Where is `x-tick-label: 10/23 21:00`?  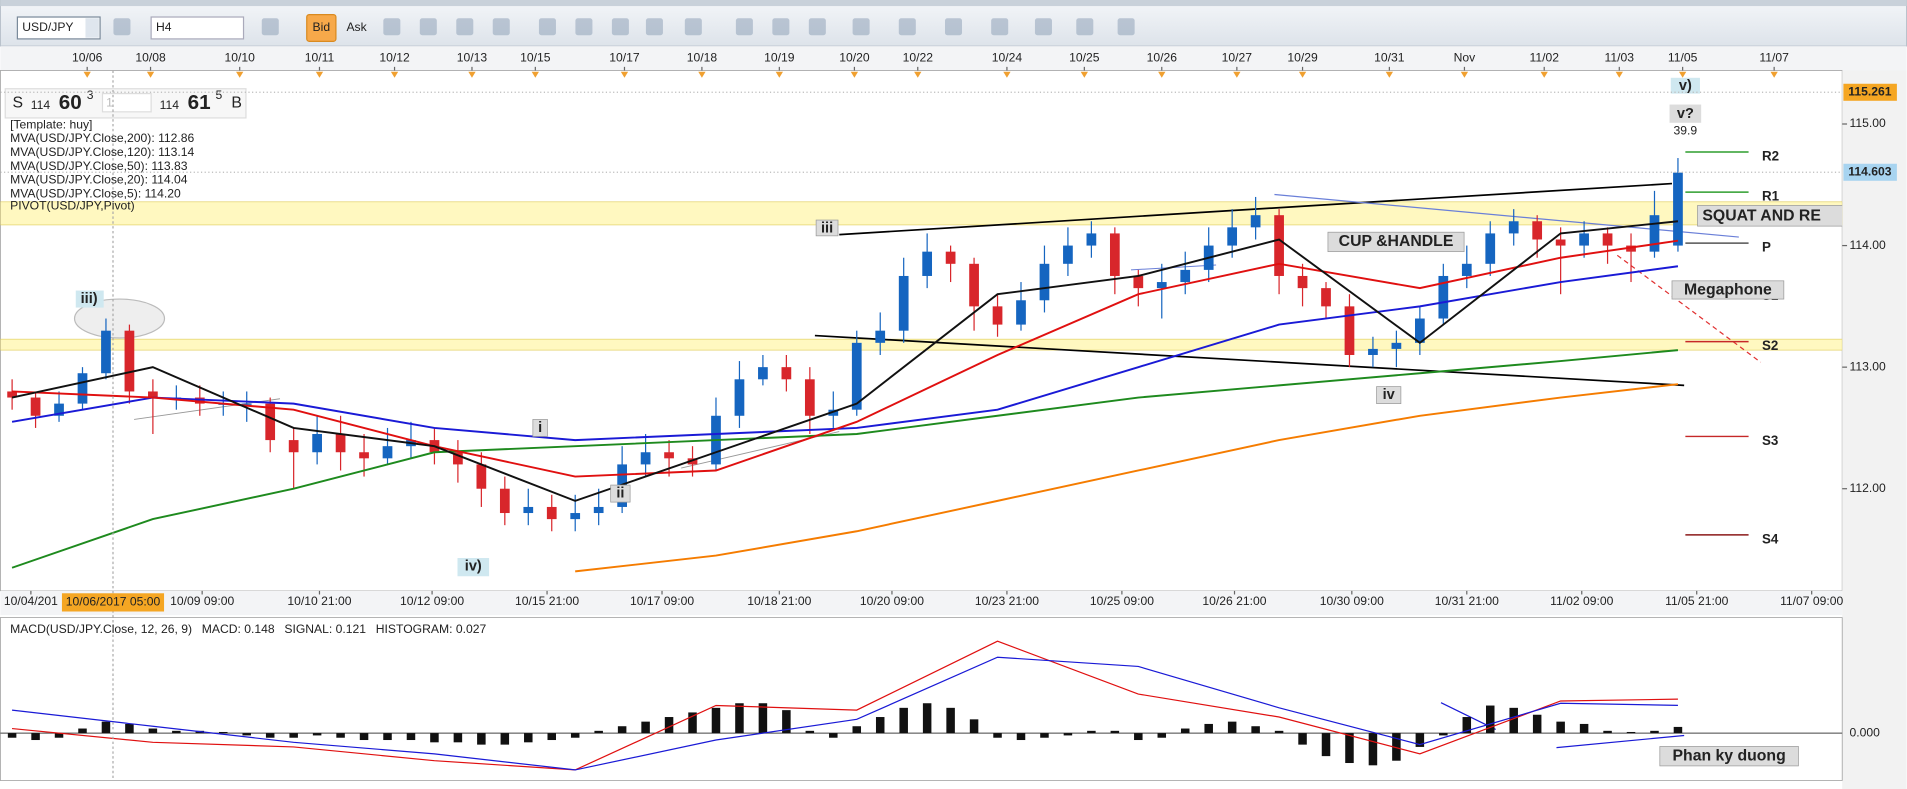 x-tick-label: 10/23 21:00 is located at coordinates (1007, 601).